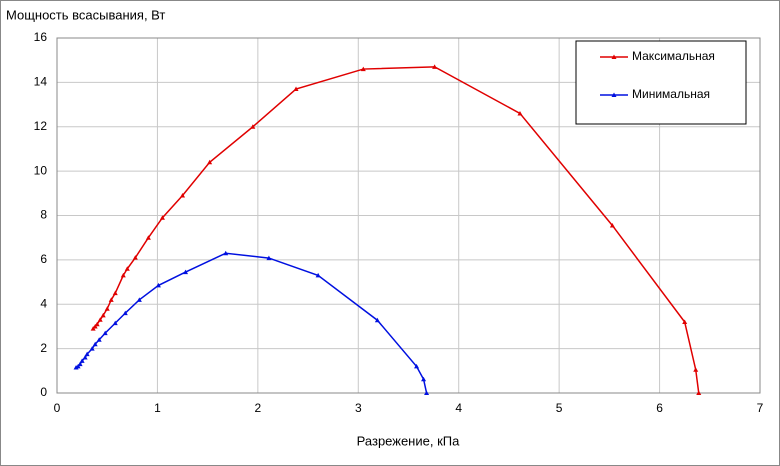 This screenshot has width=780, height=466. What do you see at coordinates (760, 408) in the screenshot?
I see `x-tick-label: 7` at bounding box center [760, 408].